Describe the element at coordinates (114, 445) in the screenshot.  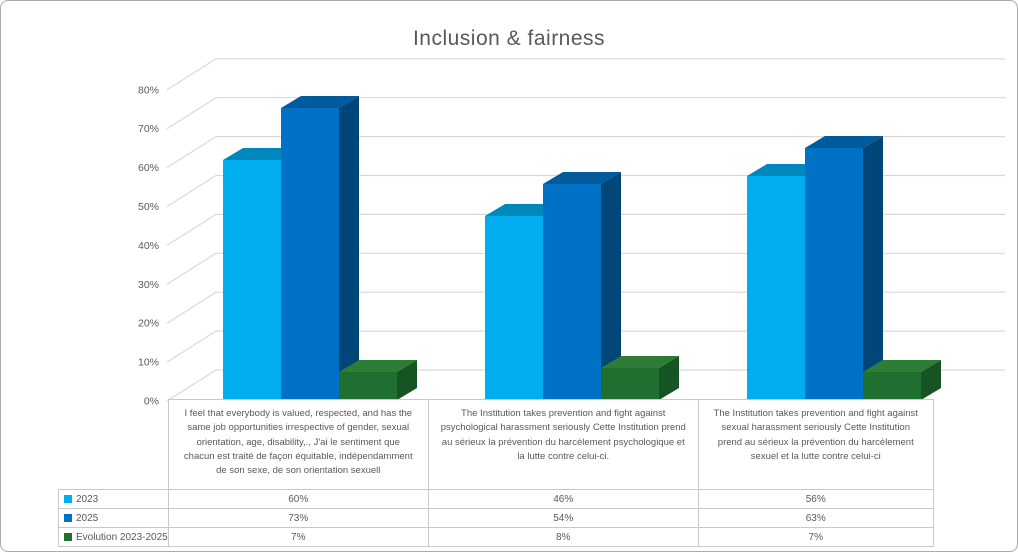
I see `legend-header-blank-cell` at that location.